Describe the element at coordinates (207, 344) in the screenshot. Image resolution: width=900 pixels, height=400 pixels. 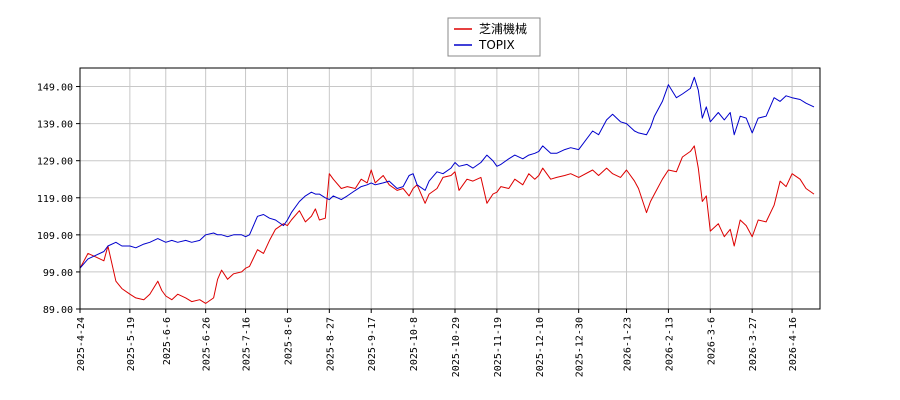
I see `x-tick-label: 2025-6-26` at that location.